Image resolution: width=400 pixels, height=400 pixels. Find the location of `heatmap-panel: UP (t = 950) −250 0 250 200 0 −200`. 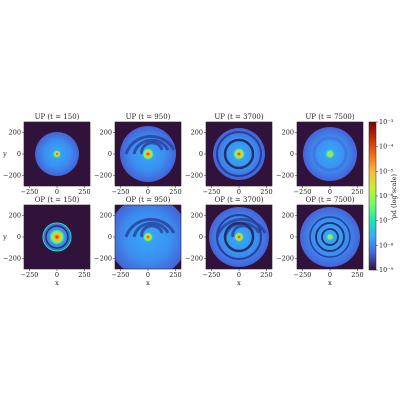

heatmap-panel: UP (t = 950) −250 0 250 200 0 −200 is located at coordinates (138, 154).